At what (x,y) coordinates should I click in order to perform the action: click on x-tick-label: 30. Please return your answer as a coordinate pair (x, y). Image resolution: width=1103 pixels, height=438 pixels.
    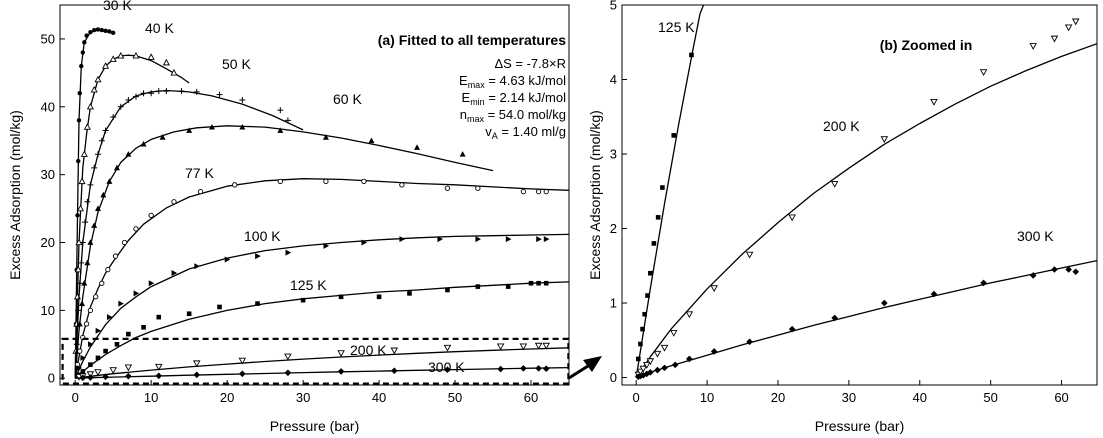
    Looking at the image, I should click on (849, 397).